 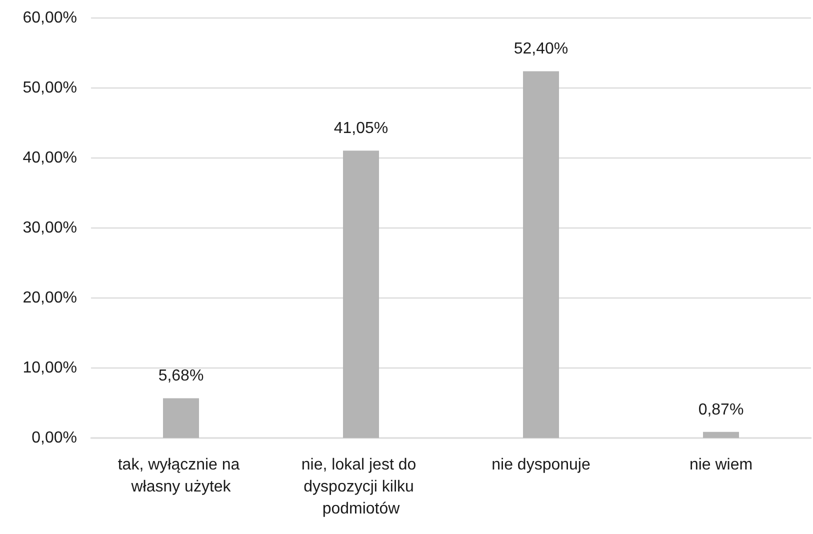 What do you see at coordinates (721, 465) in the screenshot?
I see `x-tick-label: nie wiem` at bounding box center [721, 465].